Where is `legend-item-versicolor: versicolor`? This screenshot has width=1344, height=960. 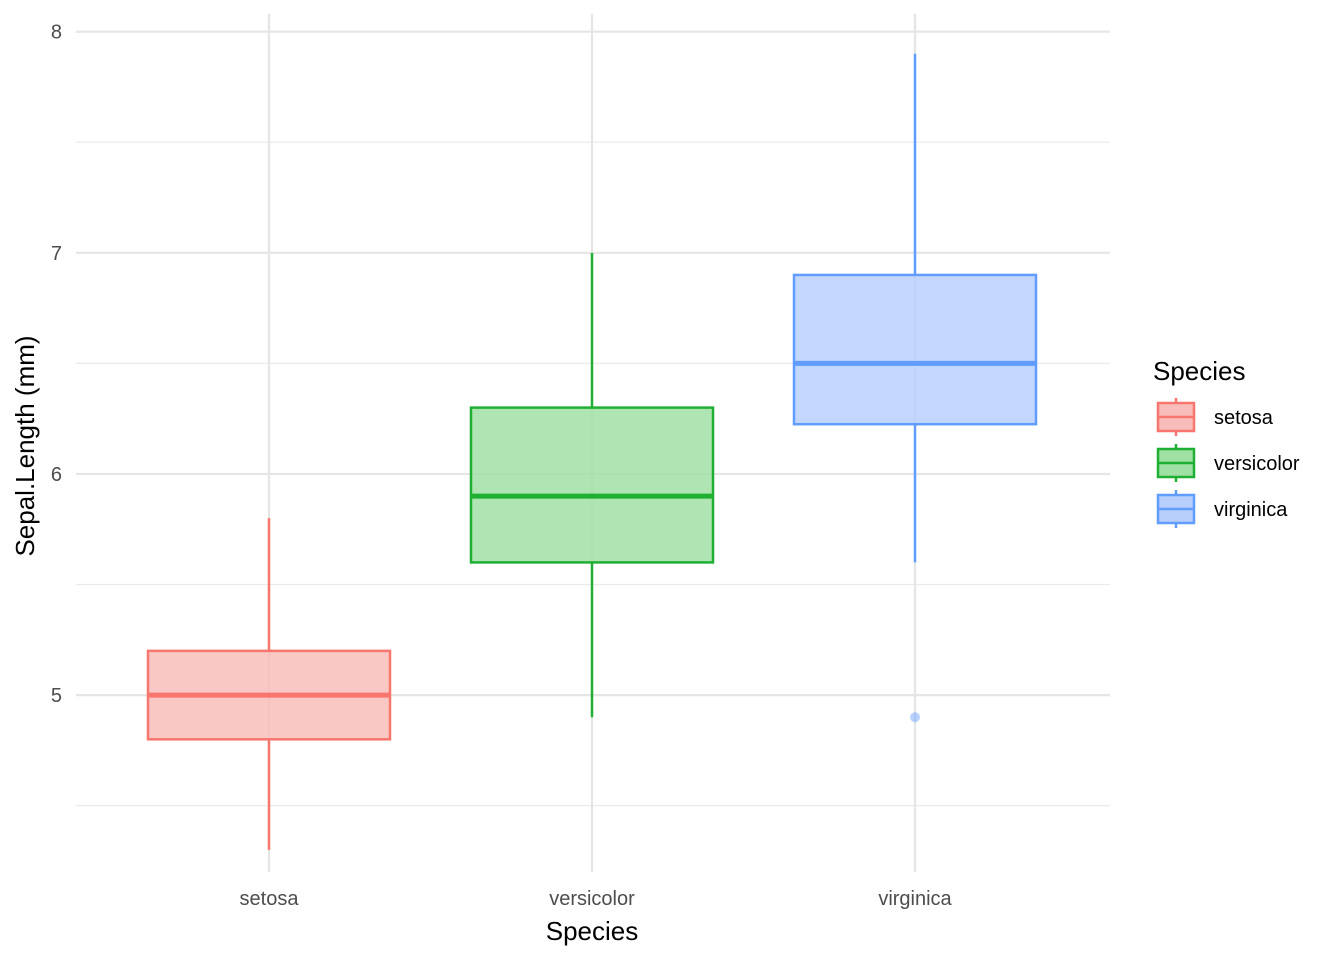
legend-item-versicolor: versicolor is located at coordinates (1228, 463).